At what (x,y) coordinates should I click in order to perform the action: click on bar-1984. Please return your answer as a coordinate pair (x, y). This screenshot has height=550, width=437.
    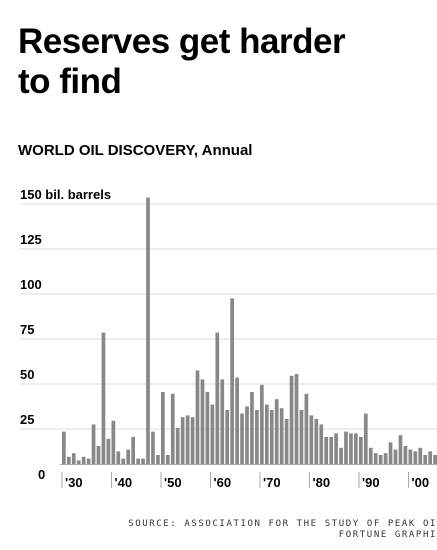
    Looking at the image, I should click on (331, 450).